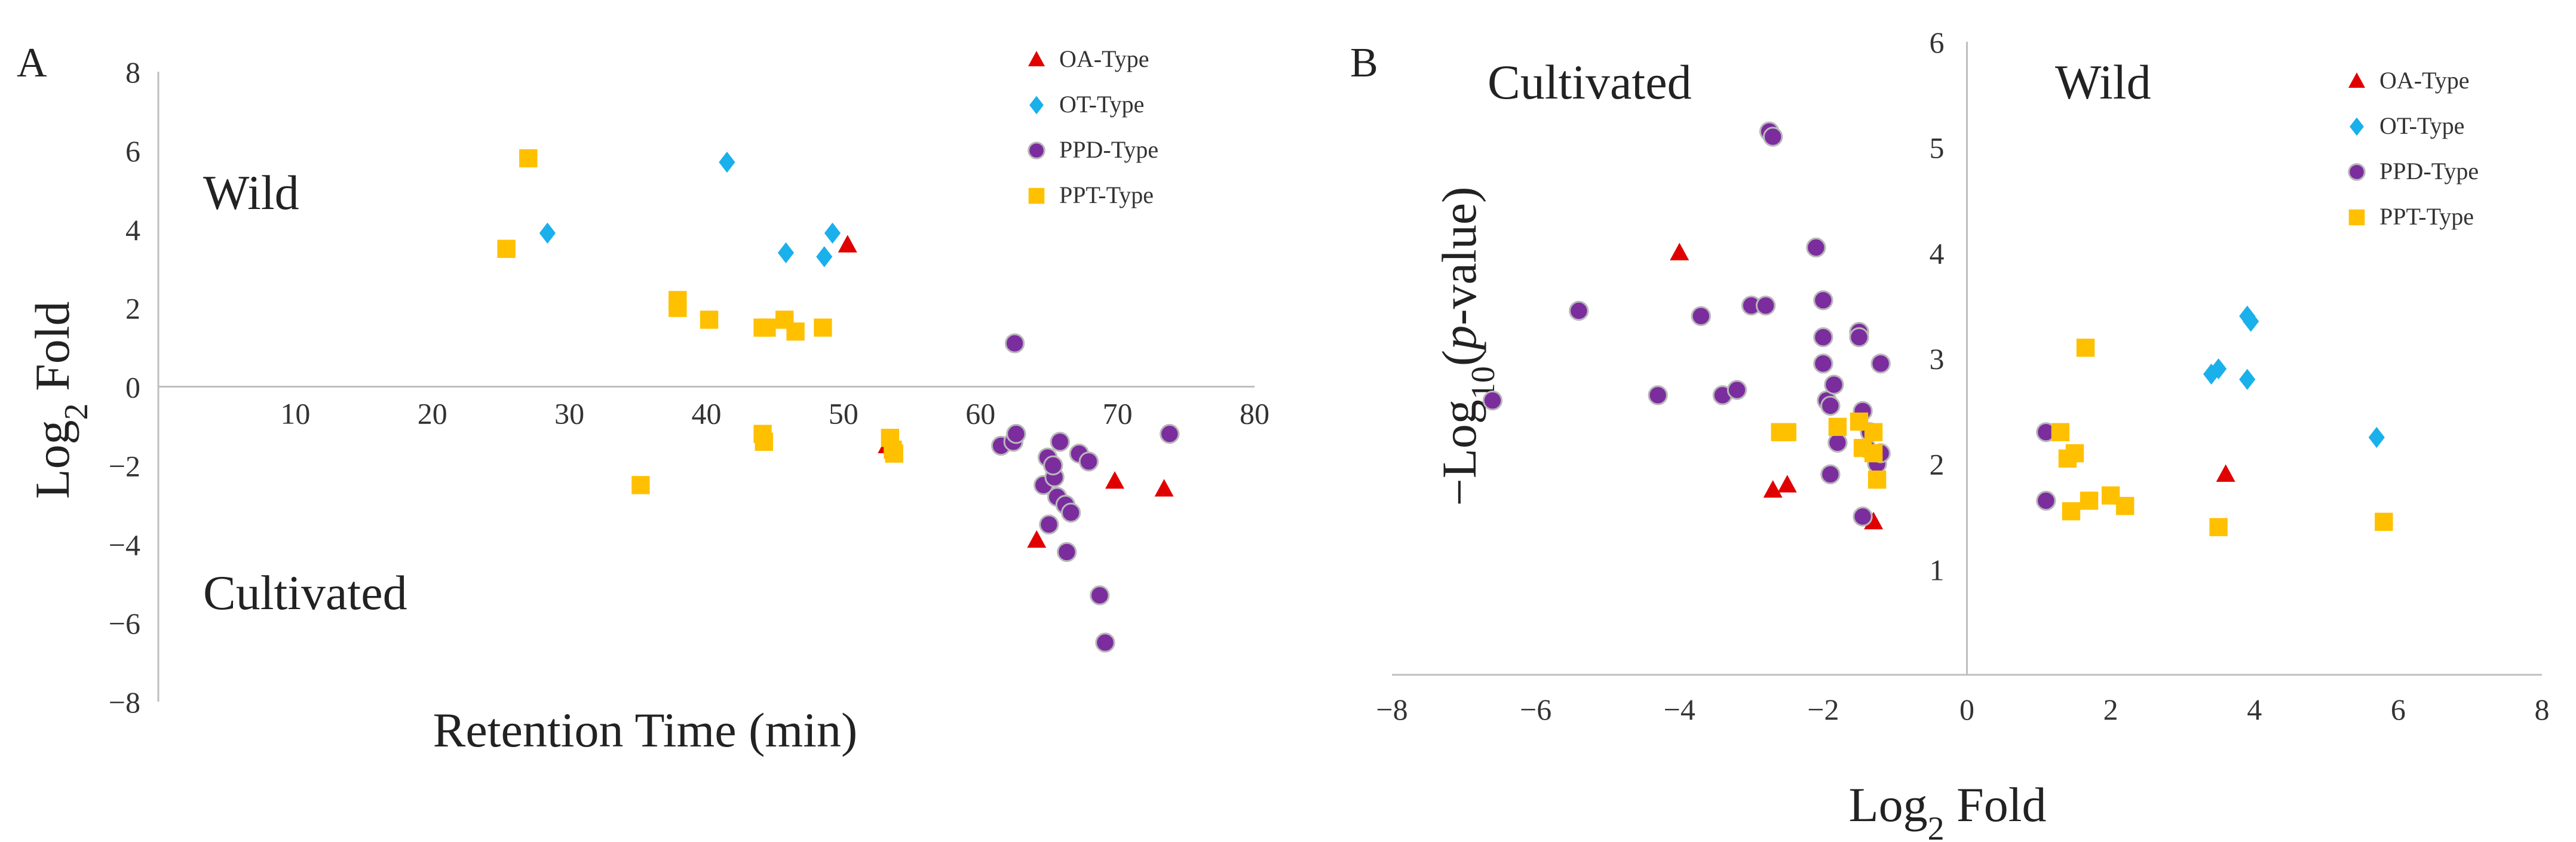 The width and height of the screenshot is (2576, 842). What do you see at coordinates (645, 730) in the screenshot?
I see `panel-a-x-axis-label: Retention Time (min)` at bounding box center [645, 730].